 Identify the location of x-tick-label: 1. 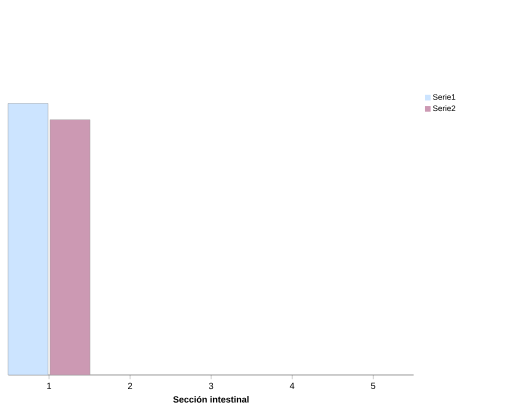
(49, 385).